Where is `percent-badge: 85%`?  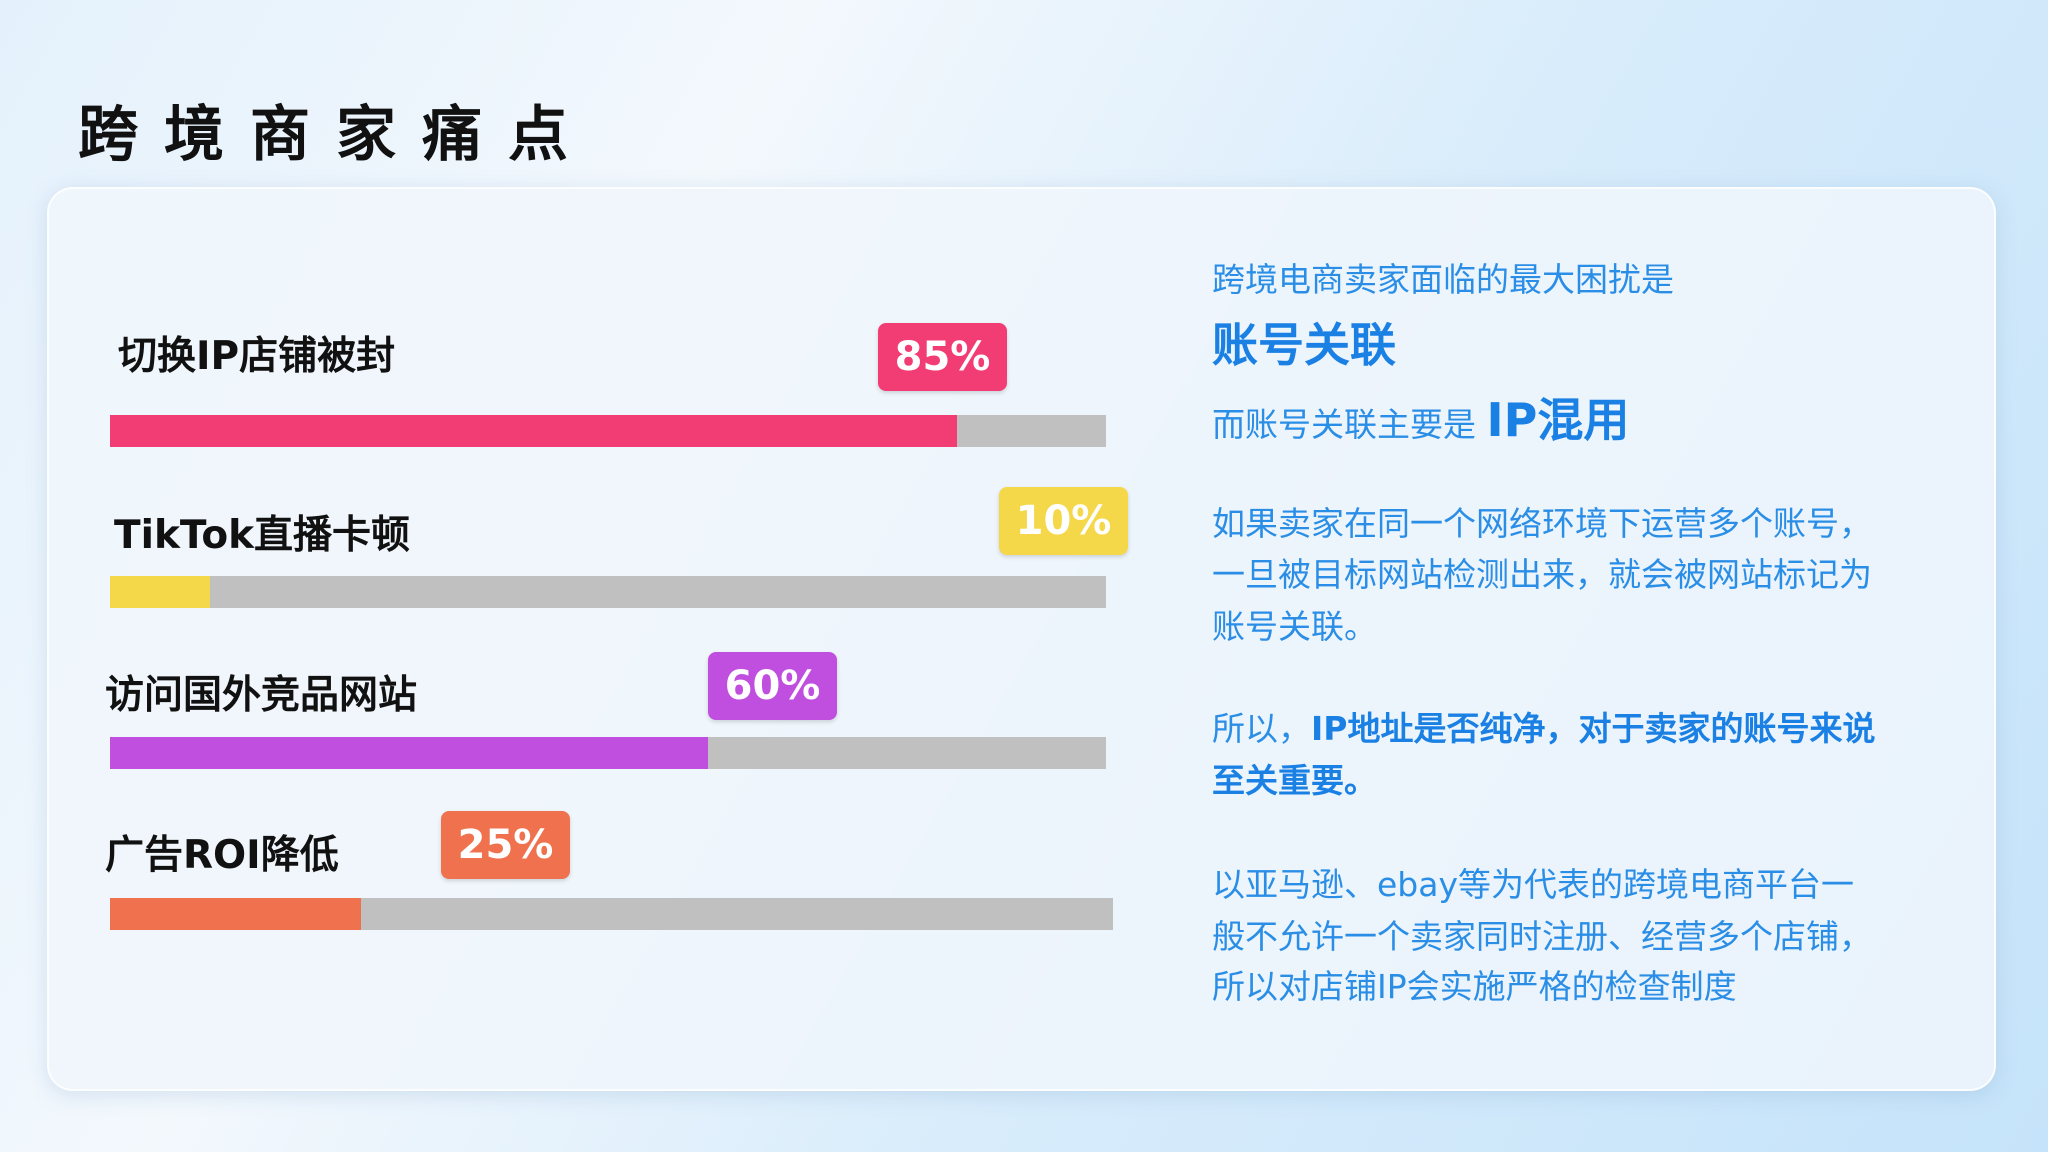 percent-badge: 85% is located at coordinates (942, 357).